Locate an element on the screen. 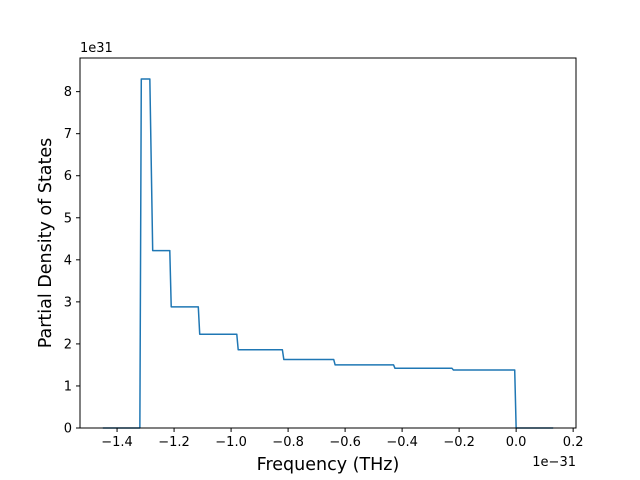 The image size is (640, 480). x-tick-label: −0.8 is located at coordinates (288, 442).